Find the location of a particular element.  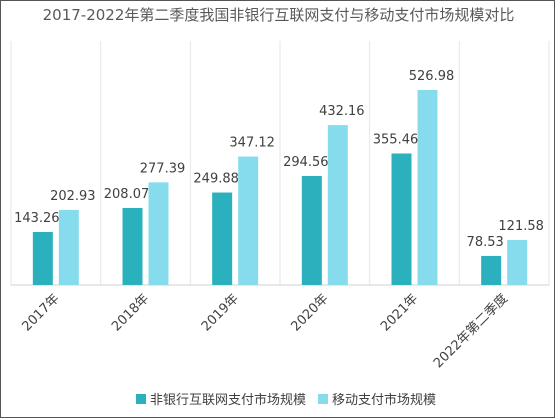

x-tick-label: 2017年 is located at coordinates (40, 312).